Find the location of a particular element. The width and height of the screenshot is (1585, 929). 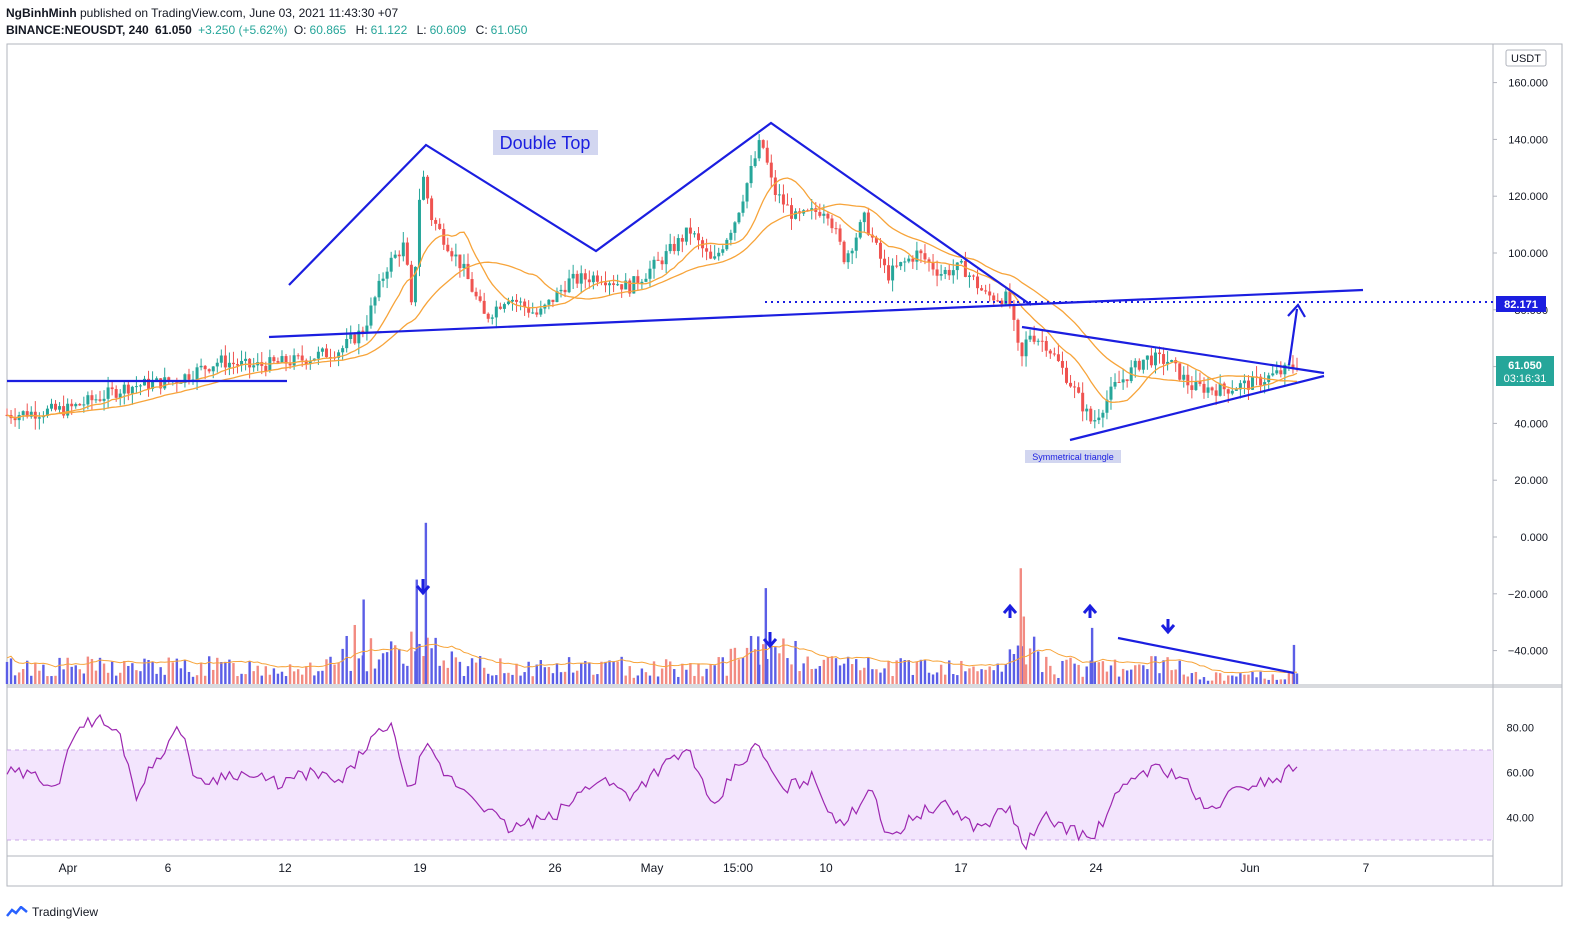

currency-badge is located at coordinates (1526, 58).